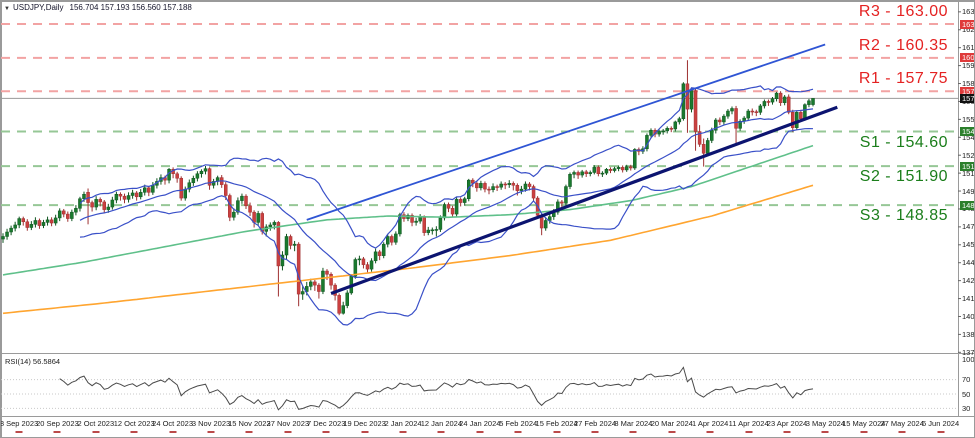  I want to click on date-label: 8 Sep 2023, so click(19, 423).